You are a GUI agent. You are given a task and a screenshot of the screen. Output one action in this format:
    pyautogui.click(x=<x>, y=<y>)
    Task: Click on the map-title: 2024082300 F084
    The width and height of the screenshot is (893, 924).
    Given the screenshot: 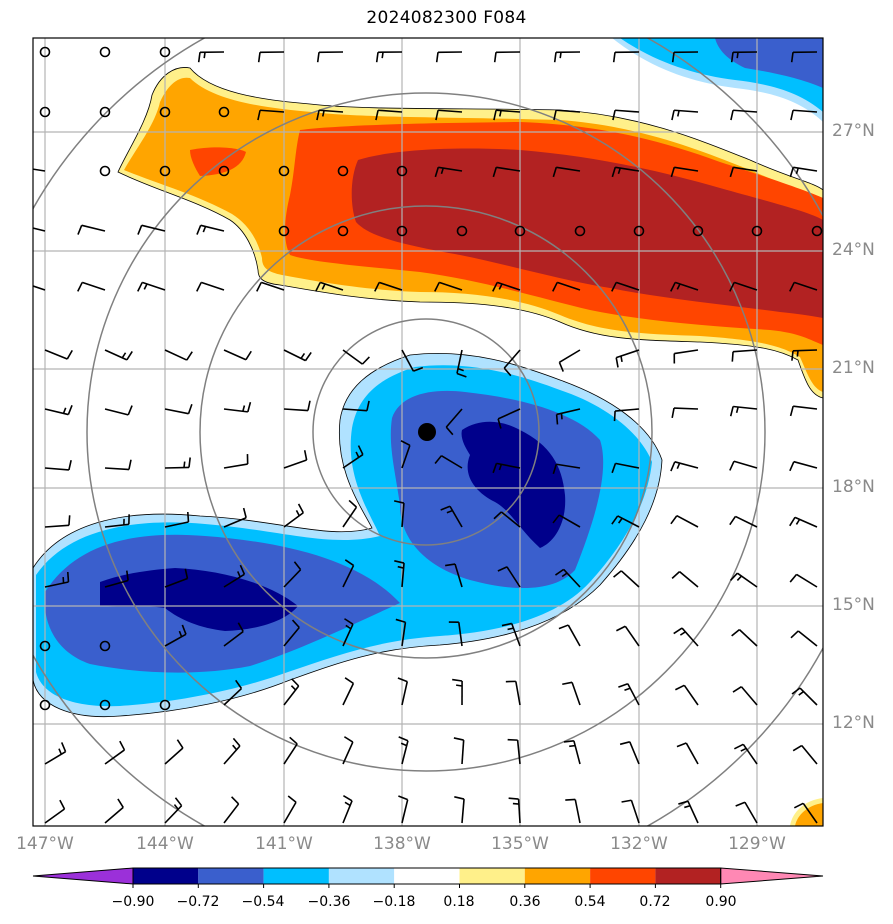 What is the action you would take?
    pyautogui.click(x=446, y=18)
    